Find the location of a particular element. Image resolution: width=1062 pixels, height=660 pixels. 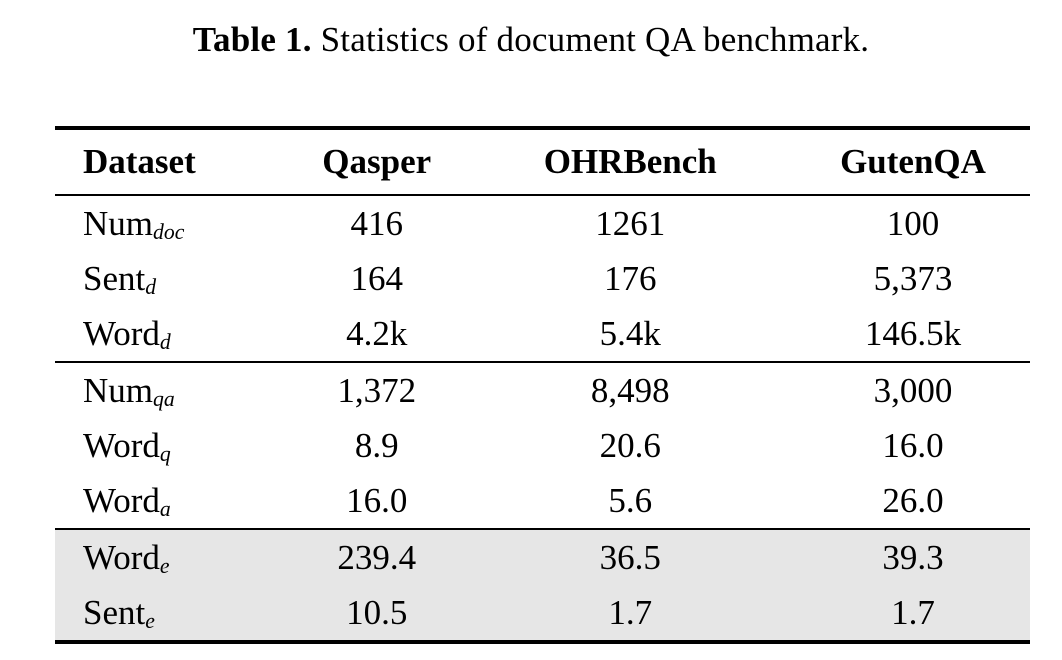

table-row: Sentd 164 176 5,373 is located at coordinates (542, 278).